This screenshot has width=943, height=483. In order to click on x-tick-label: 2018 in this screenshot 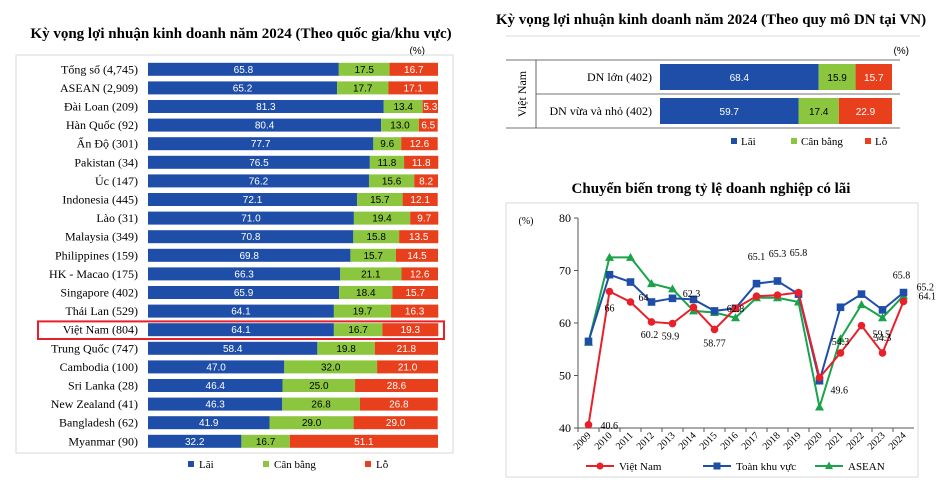, I will do `click(772, 441)`.